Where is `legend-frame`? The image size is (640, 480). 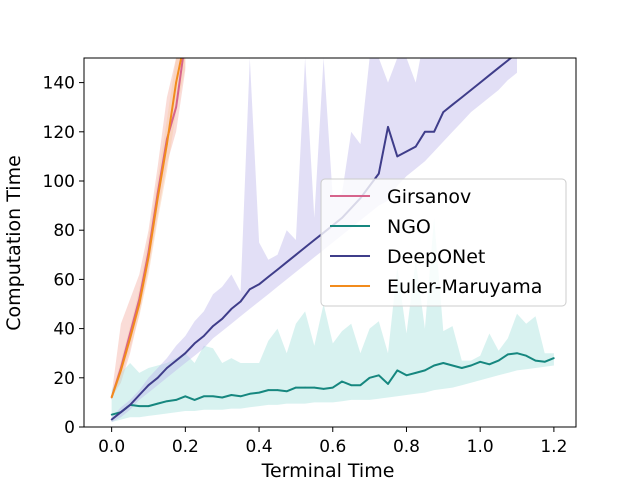 legend-frame is located at coordinates (443, 242).